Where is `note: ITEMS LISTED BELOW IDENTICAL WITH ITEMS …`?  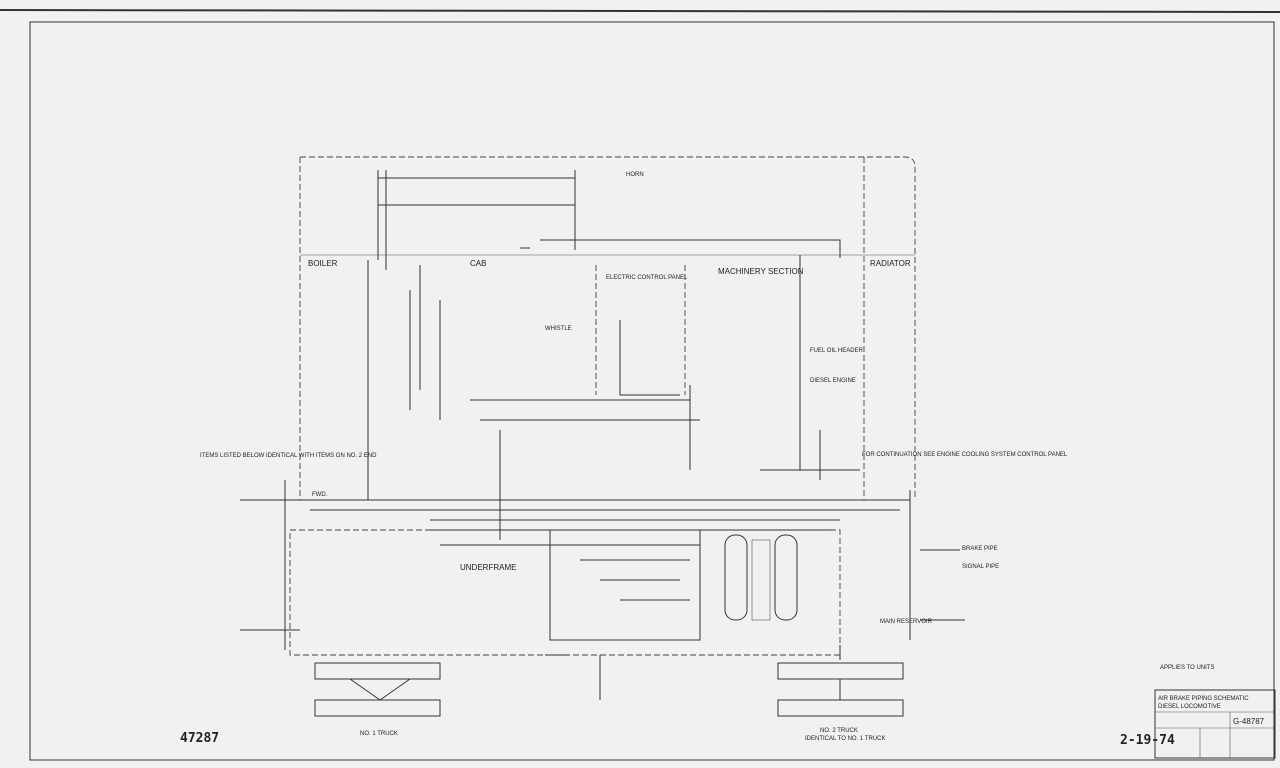 note: ITEMS LISTED BELOW IDENTICAL WITH ITEMS … is located at coordinates (288, 456).